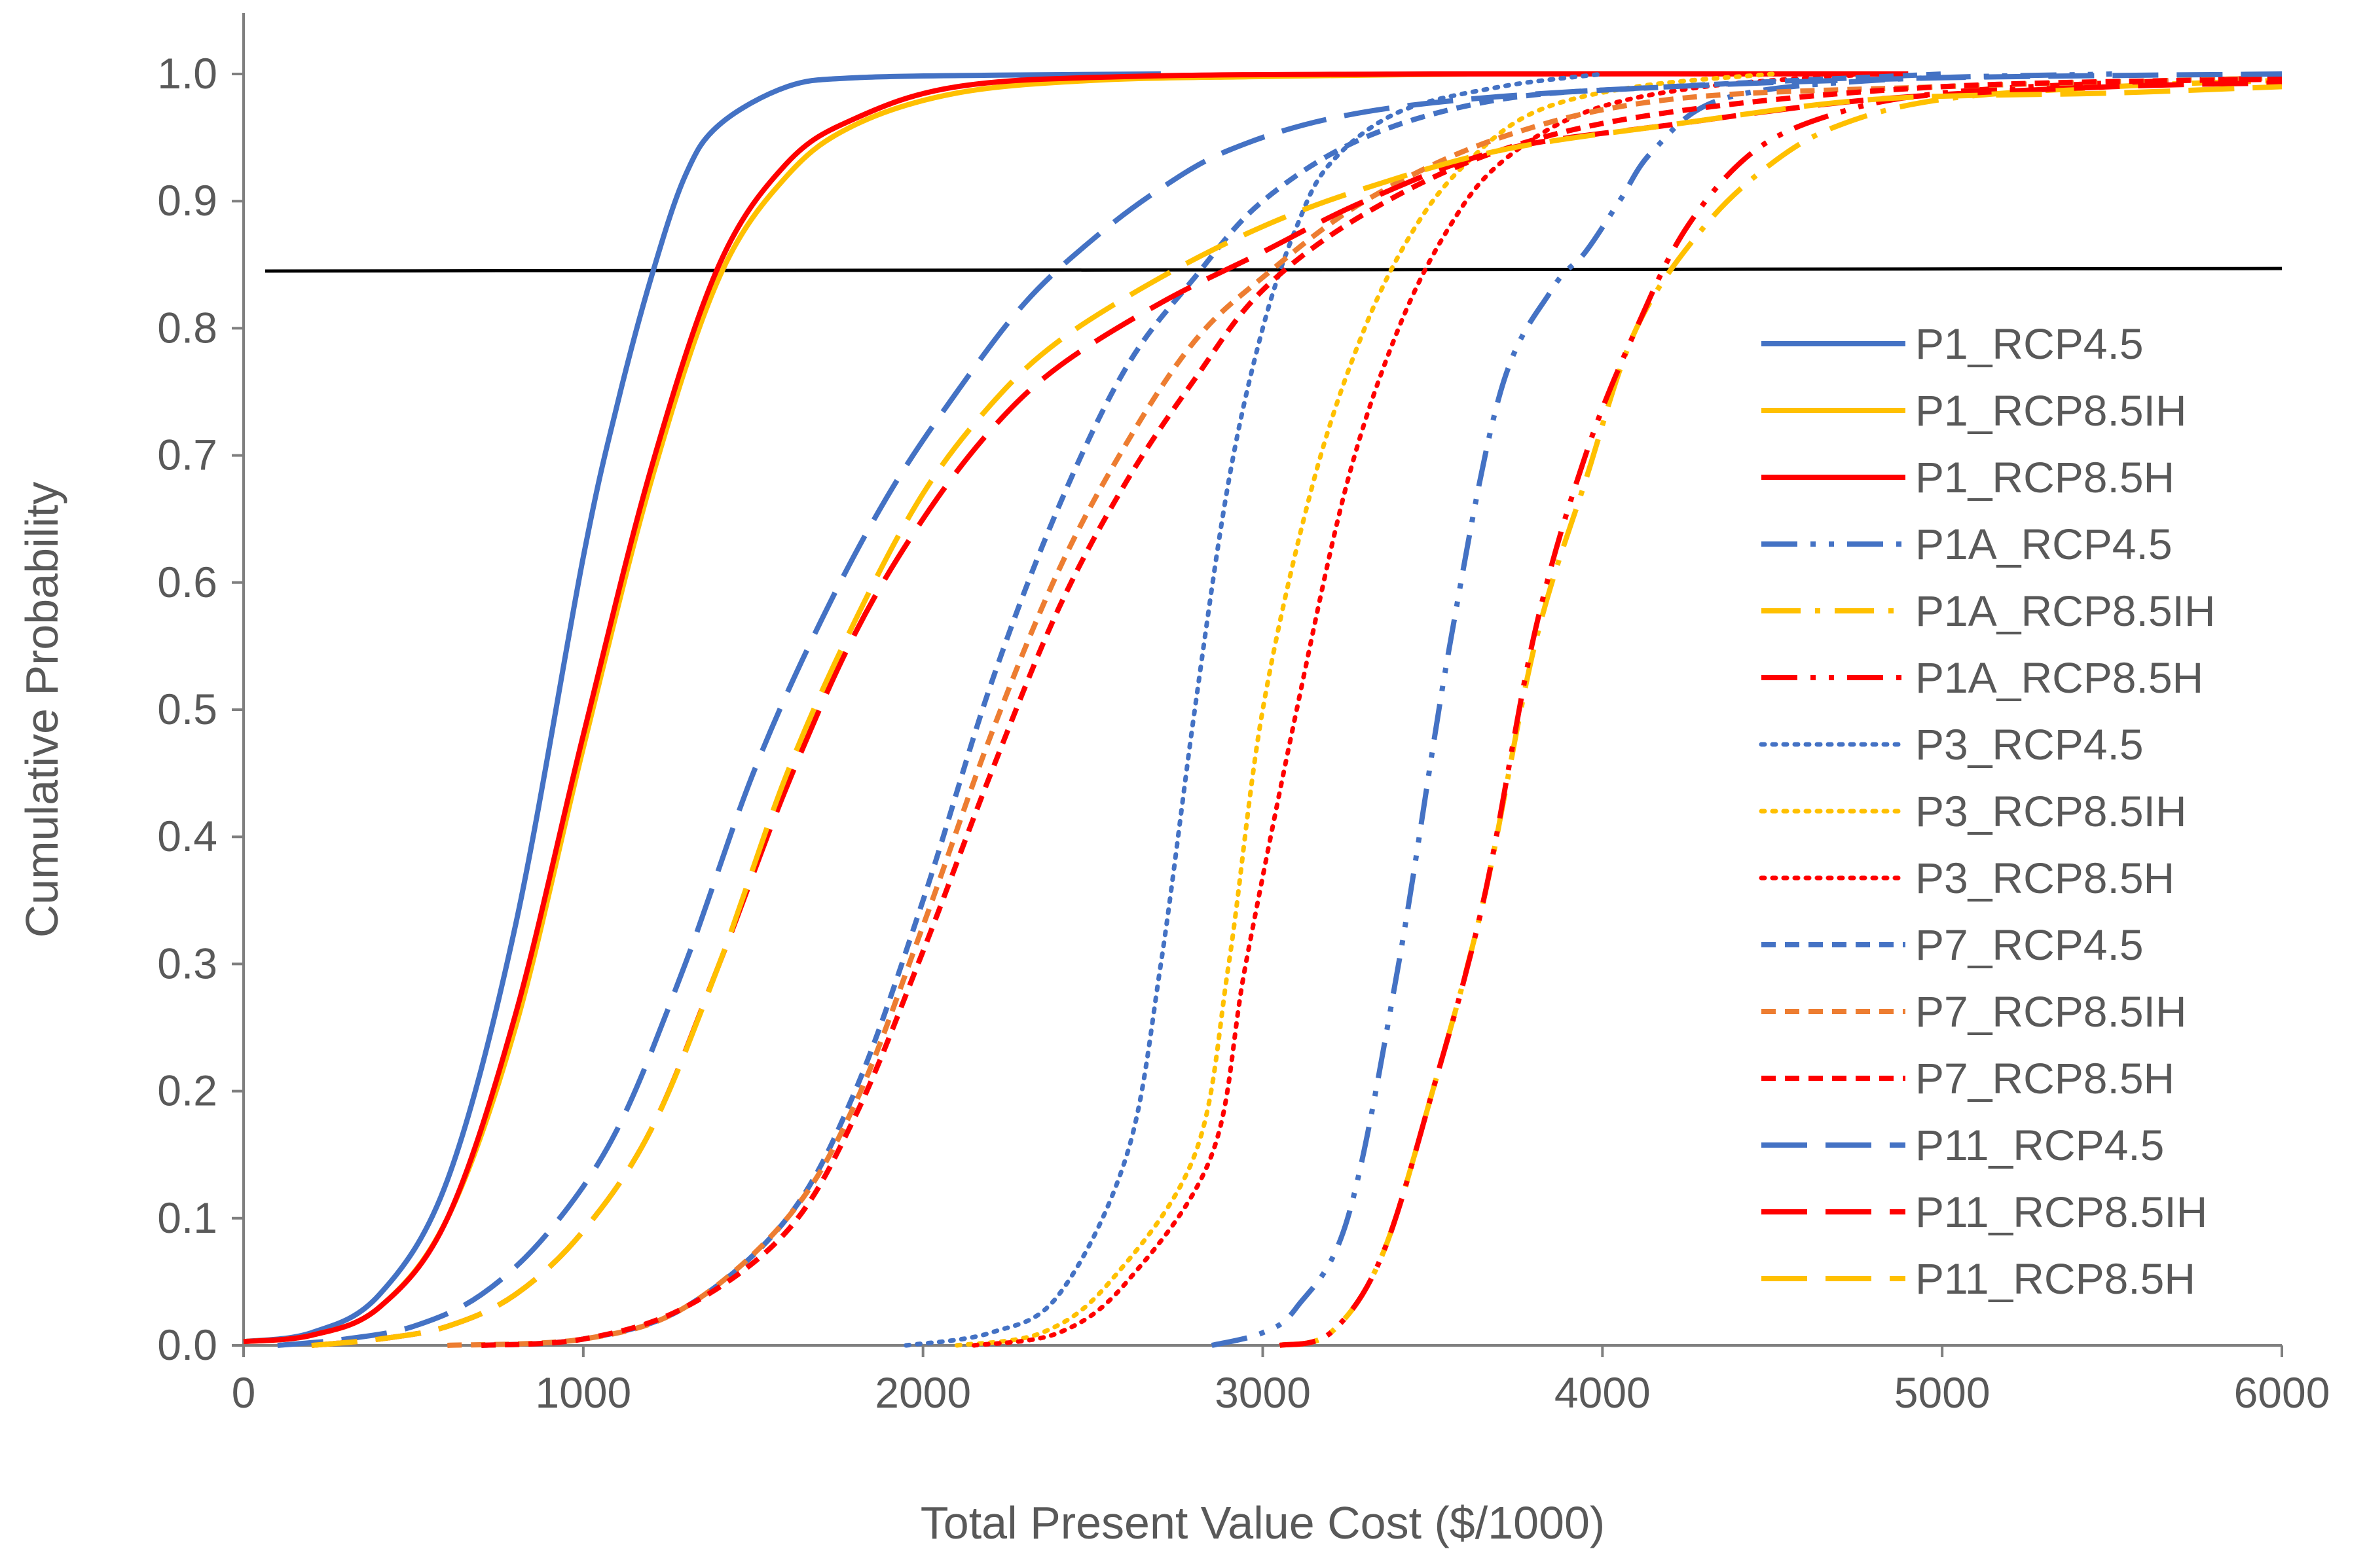  I want to click on y-tick-label: 0.4, so click(187, 836).